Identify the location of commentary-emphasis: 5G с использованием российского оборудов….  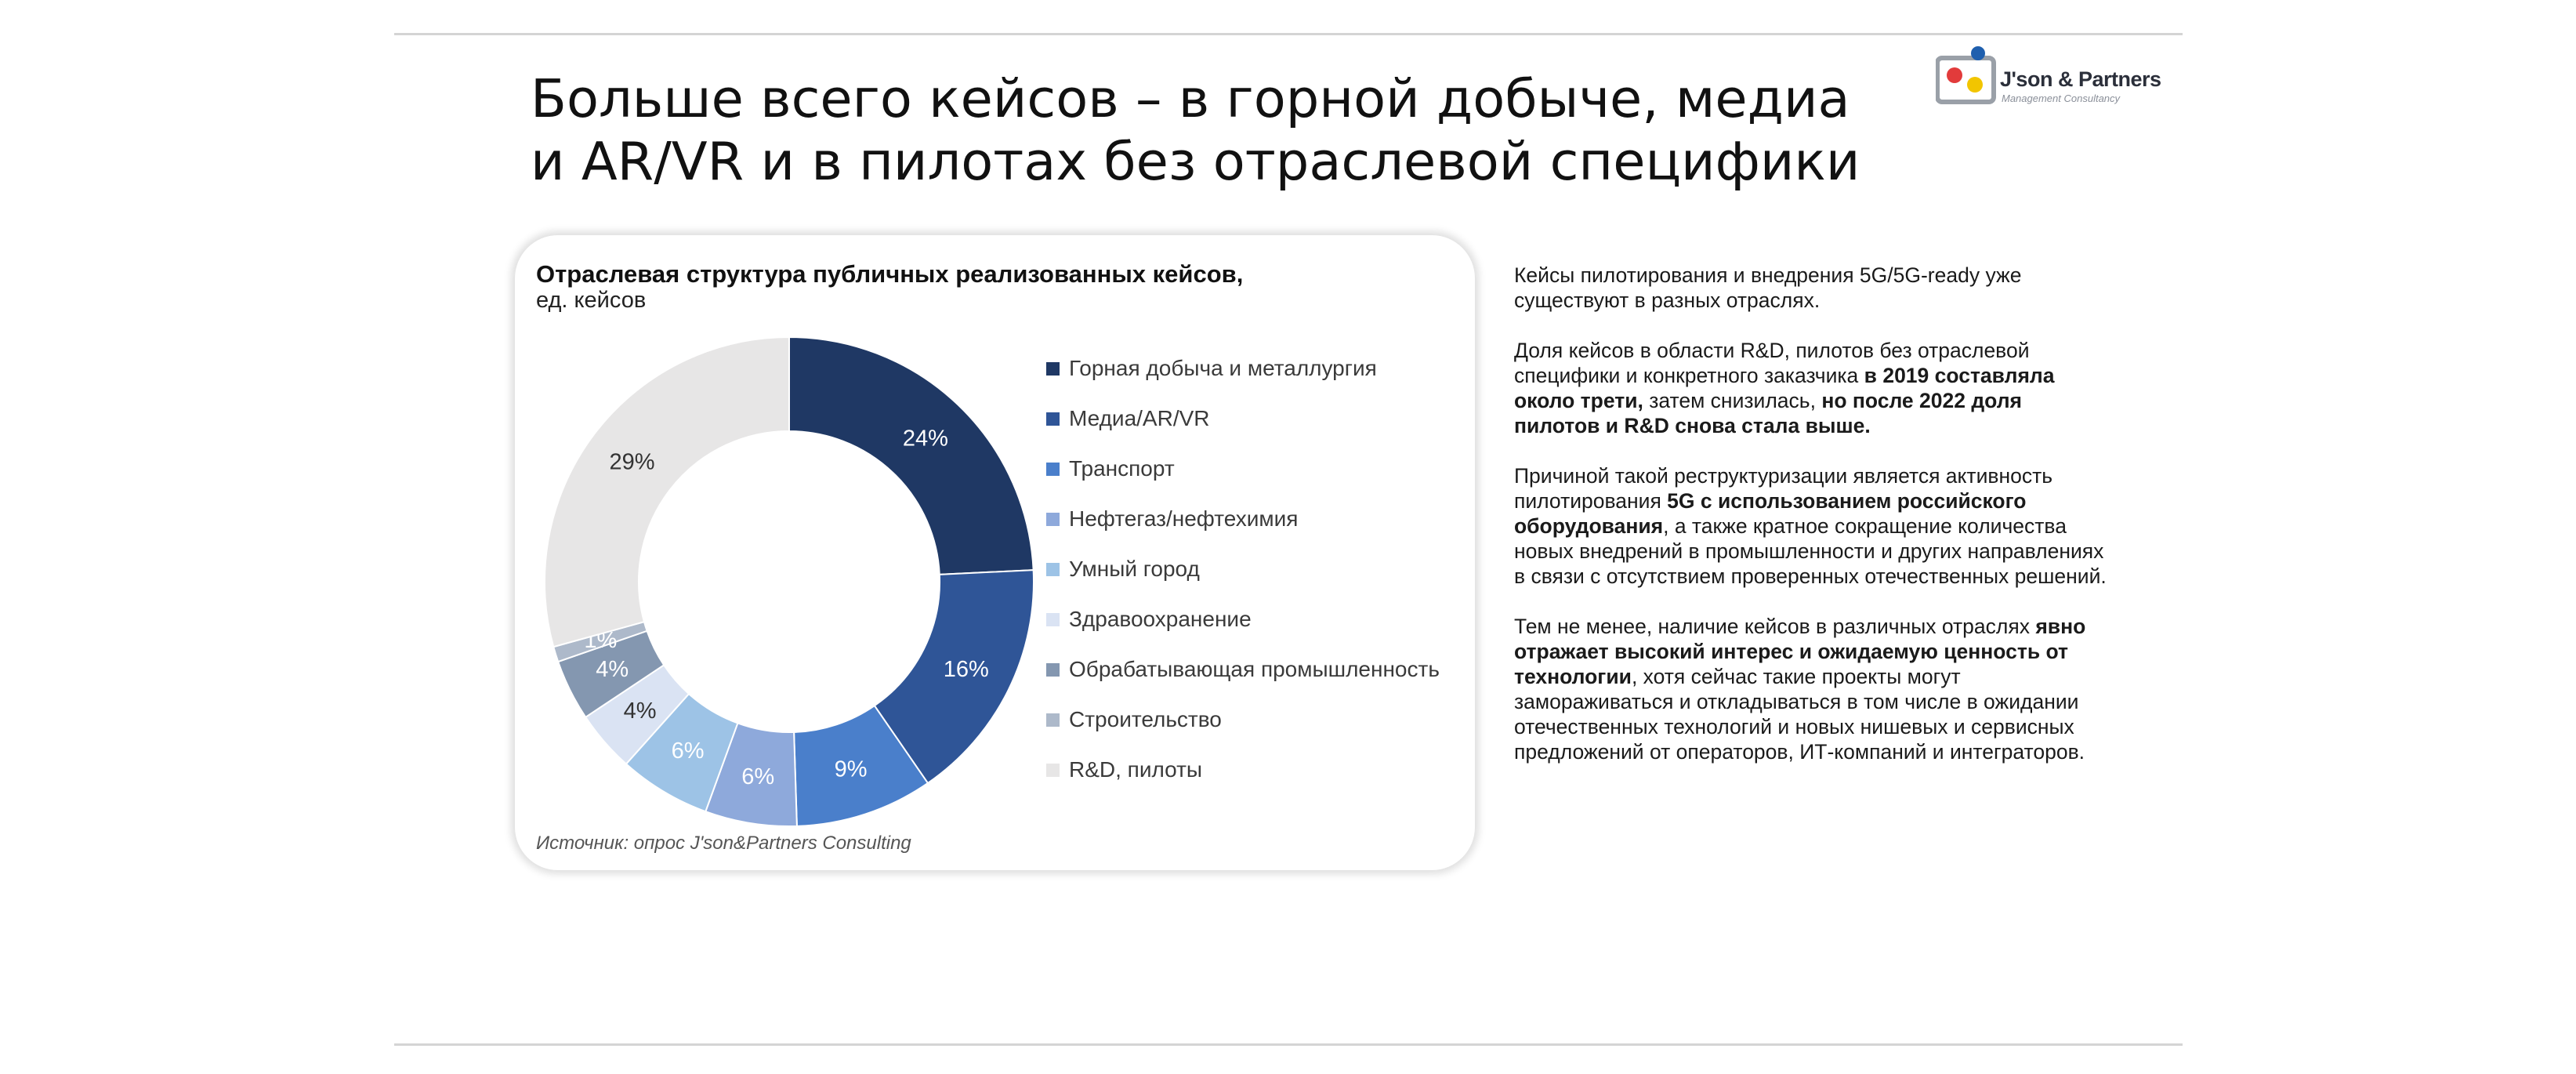
(1770, 513).